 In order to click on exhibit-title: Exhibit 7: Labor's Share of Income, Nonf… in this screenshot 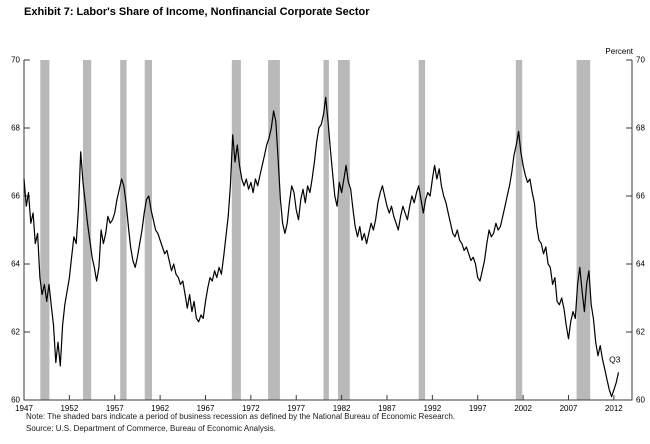, I will do `click(197, 12)`.